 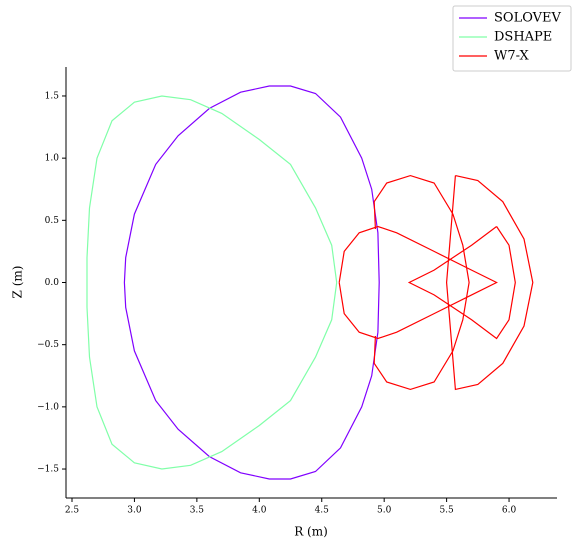 What do you see at coordinates (509, 511) in the screenshot?
I see `x-tick-label: 6.0` at bounding box center [509, 511].